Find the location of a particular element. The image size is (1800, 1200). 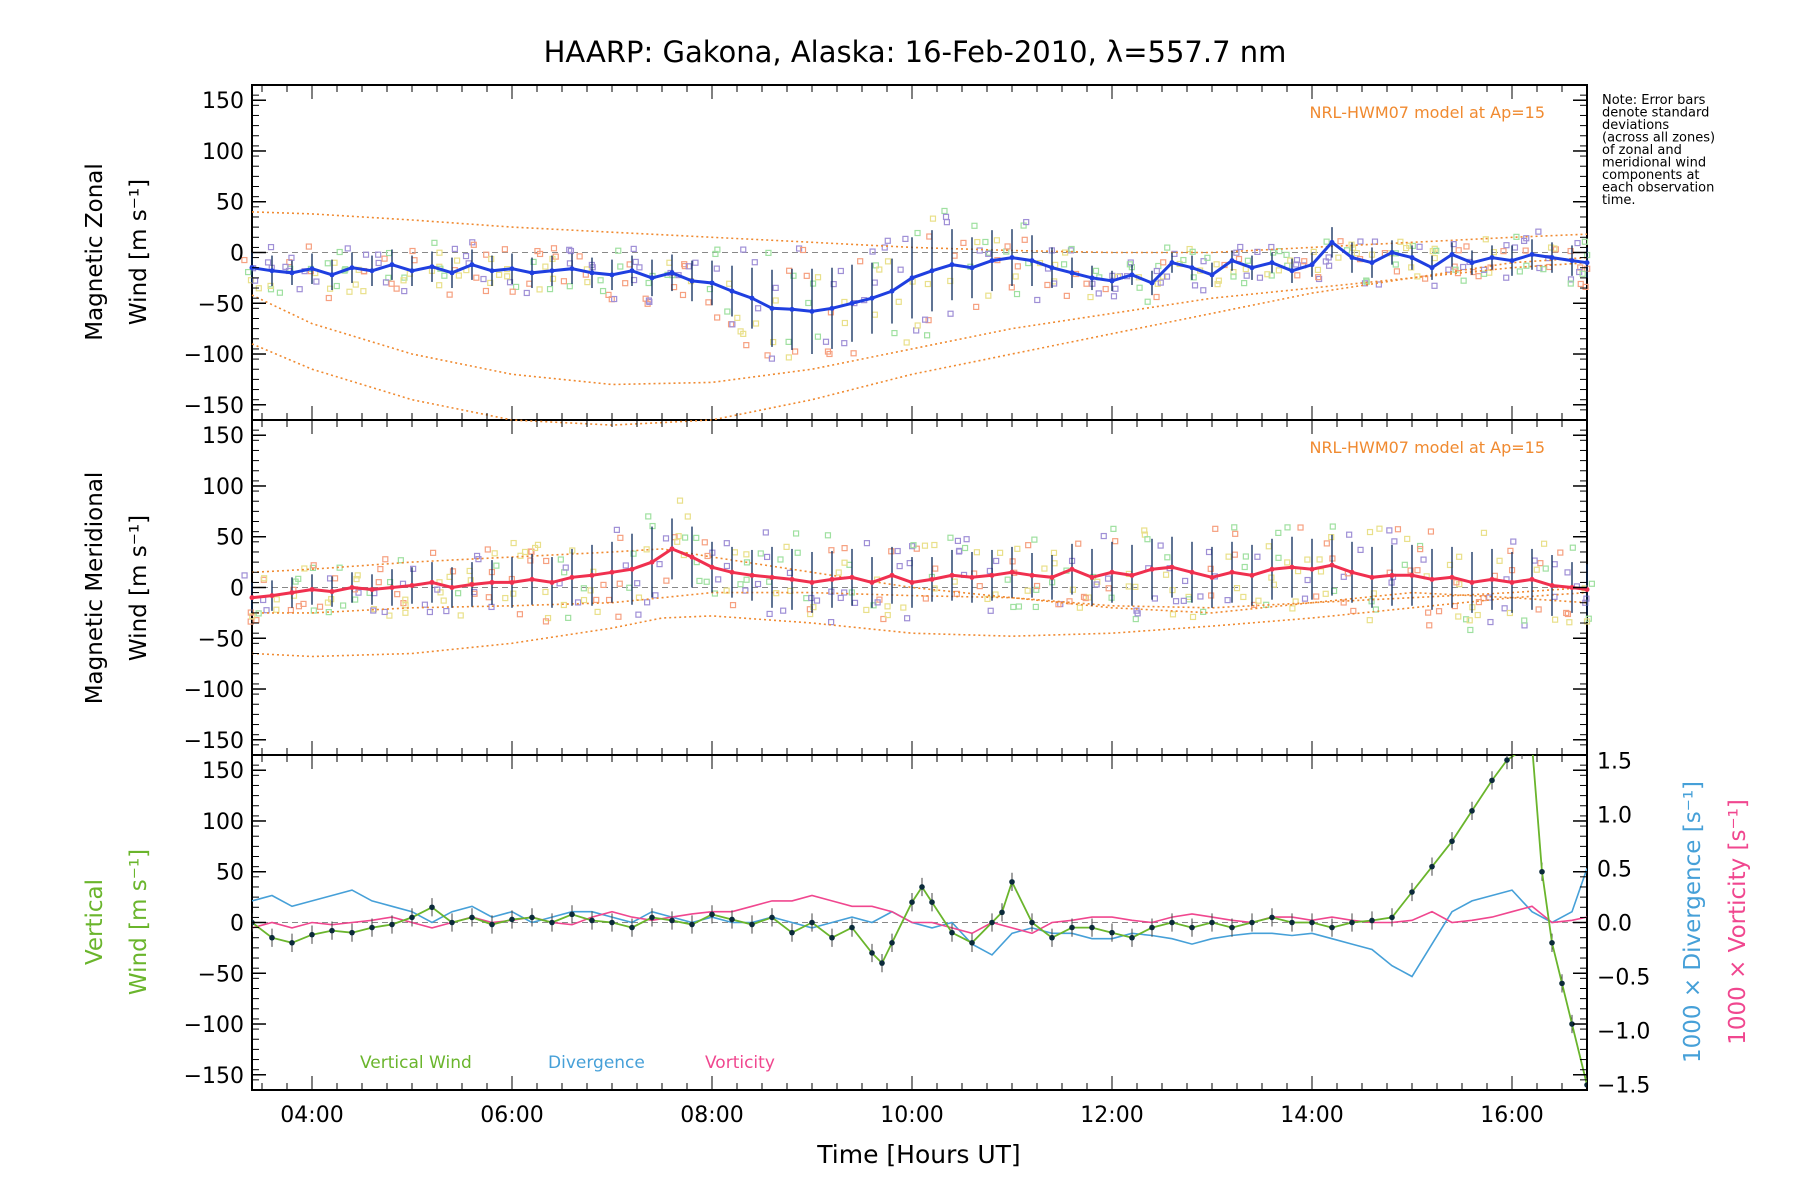

ytick-label: −100 is located at coordinates (214, 355).